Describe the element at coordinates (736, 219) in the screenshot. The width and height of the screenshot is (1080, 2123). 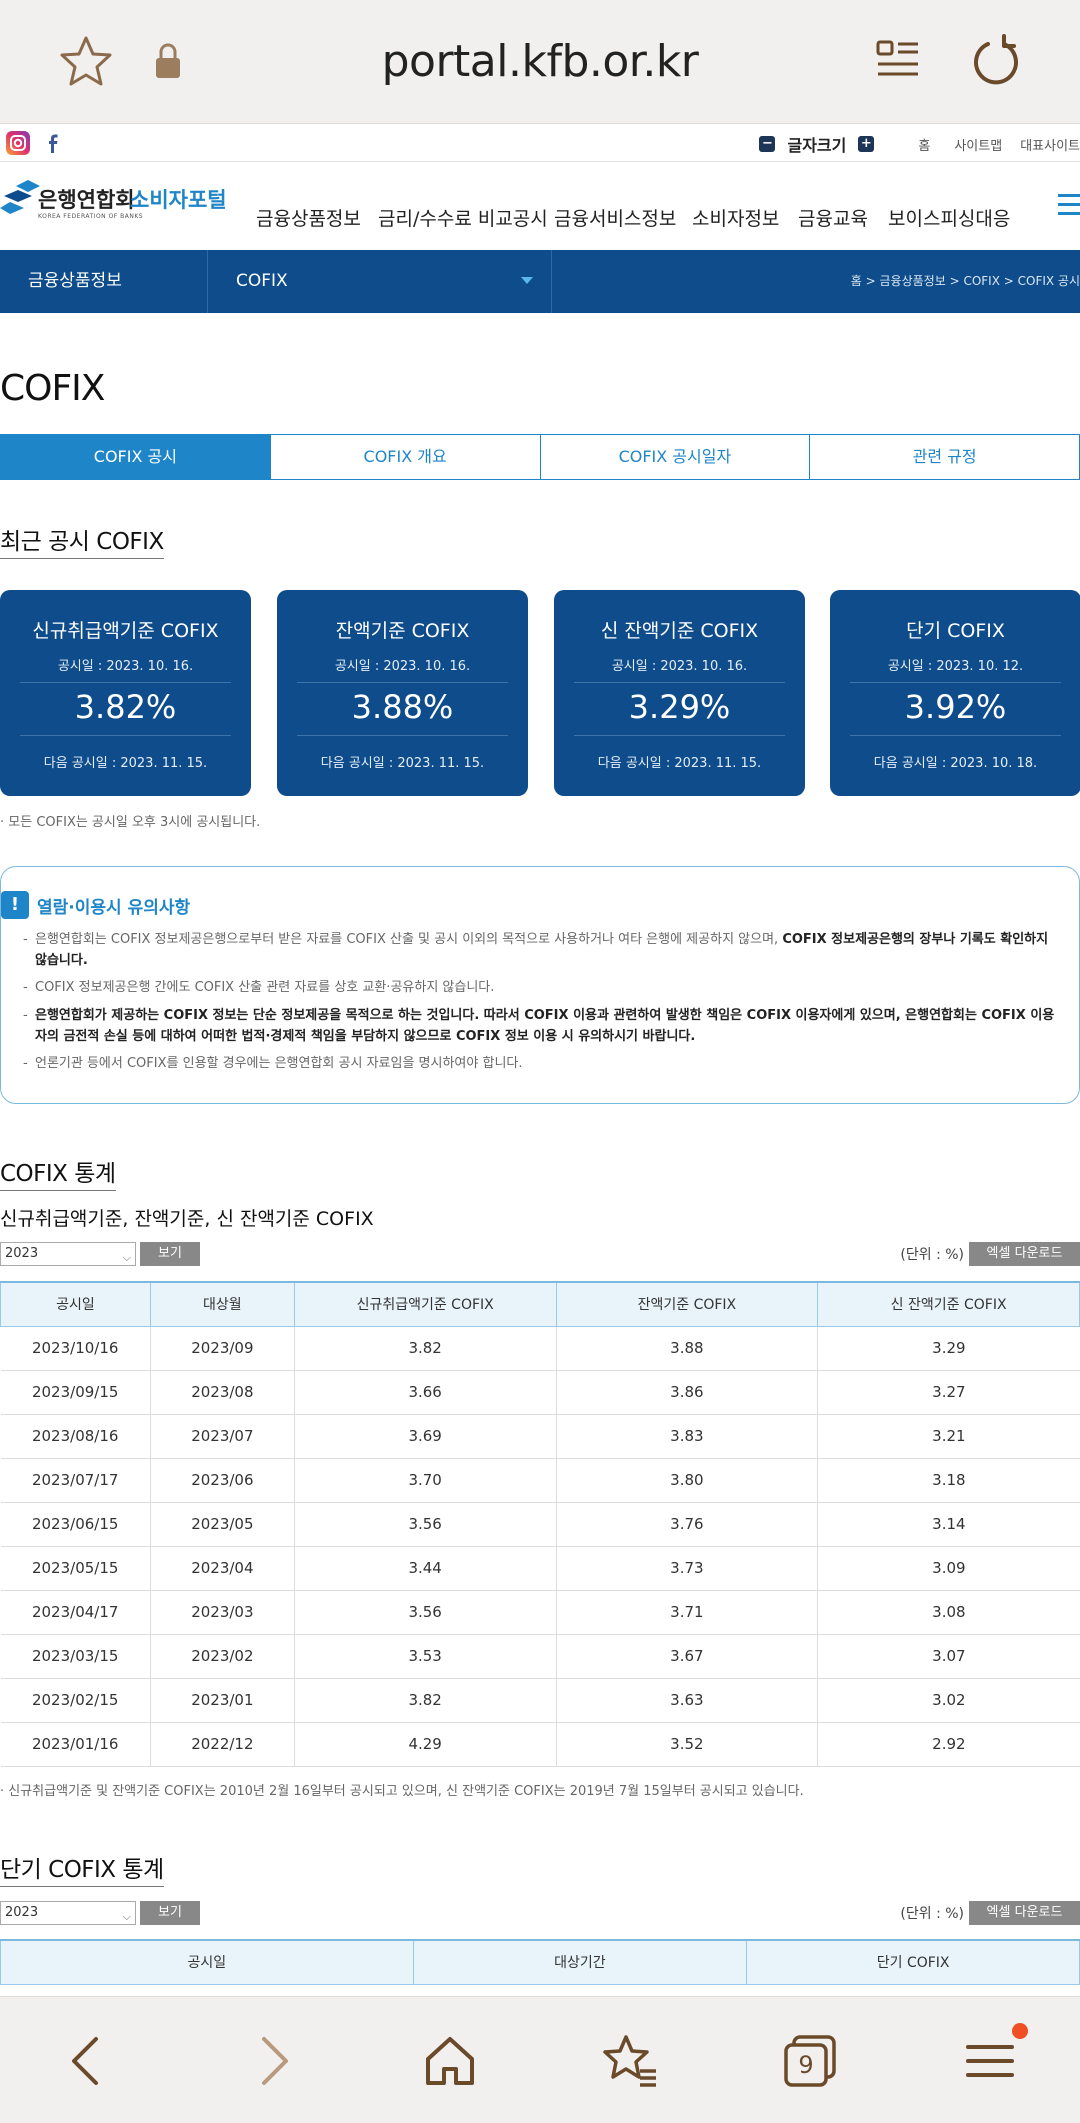
I see `menu-item: 소비자정보` at that location.